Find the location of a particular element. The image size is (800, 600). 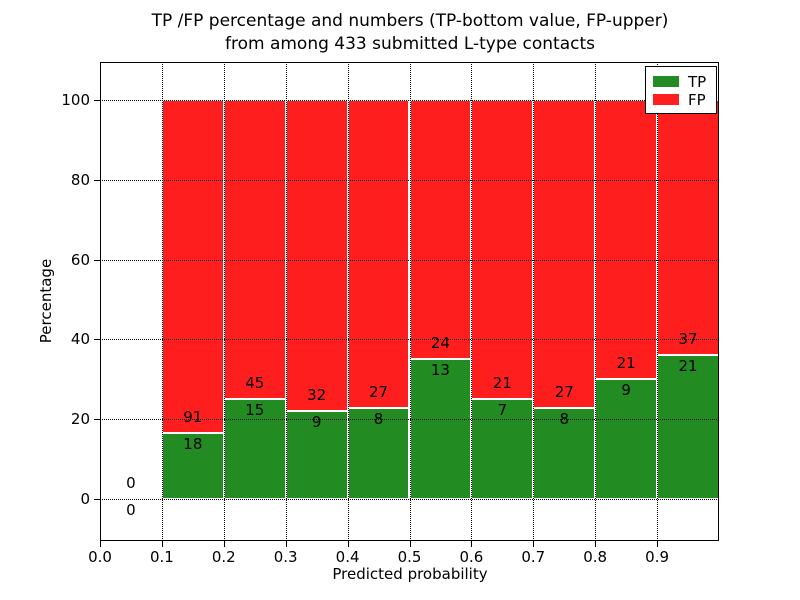

x-tick-label: 0.7 is located at coordinates (533, 557).